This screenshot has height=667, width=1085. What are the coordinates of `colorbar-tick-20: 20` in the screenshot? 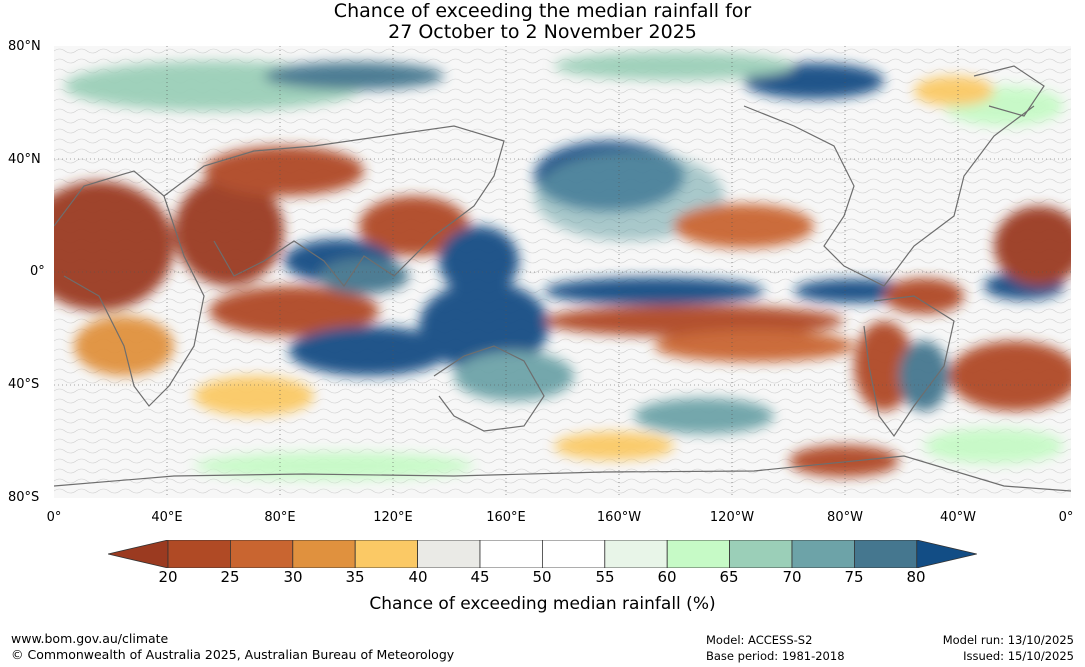 It's located at (168, 577).